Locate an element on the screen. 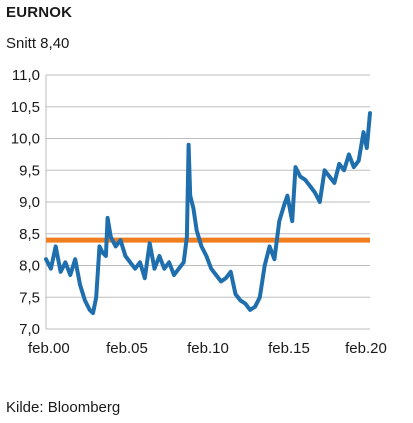 Image resolution: width=413 pixels, height=423 pixels. y-tick-label: 11,0 is located at coordinates (26, 75).